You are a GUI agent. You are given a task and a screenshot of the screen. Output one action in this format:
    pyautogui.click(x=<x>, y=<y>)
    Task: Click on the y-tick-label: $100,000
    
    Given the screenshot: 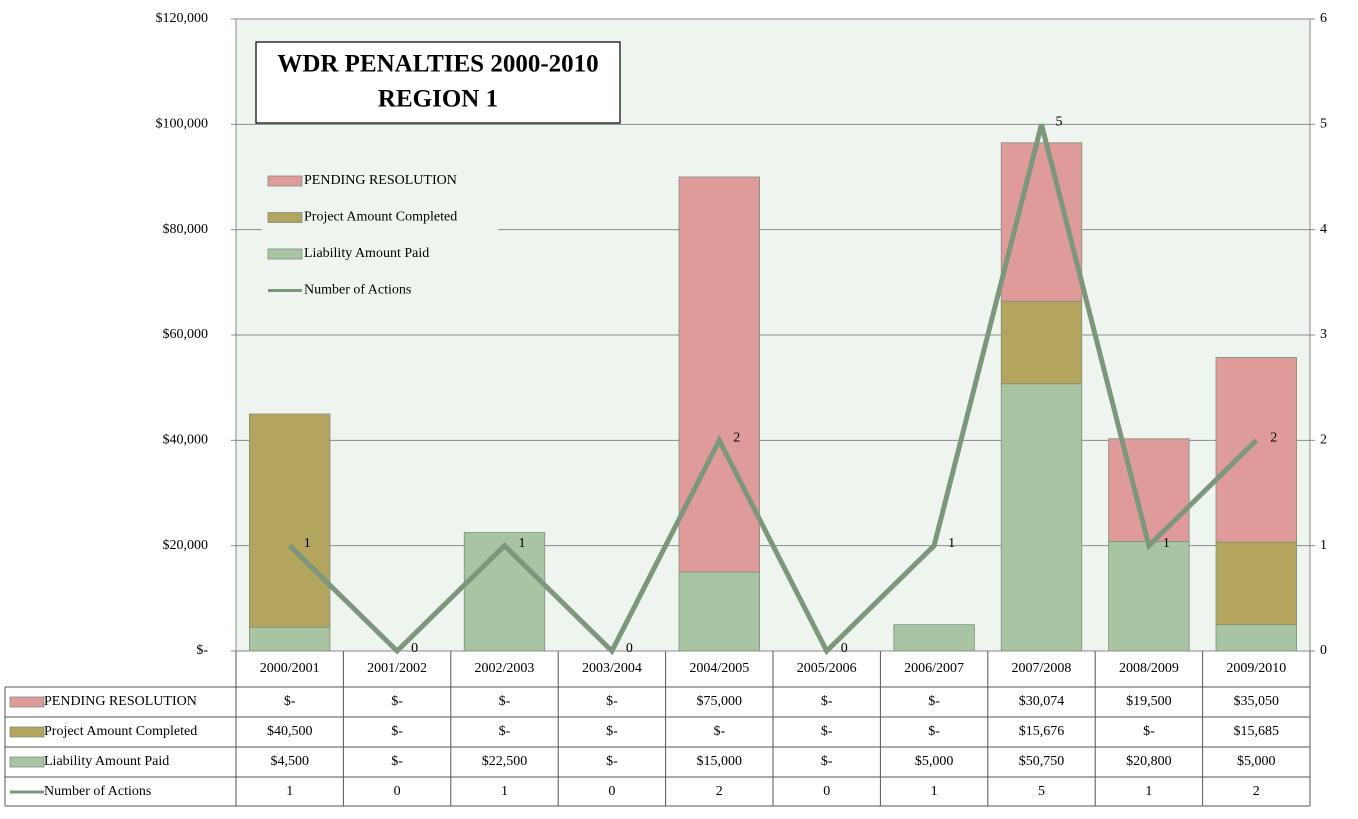 What is the action you would take?
    pyautogui.click(x=182, y=124)
    